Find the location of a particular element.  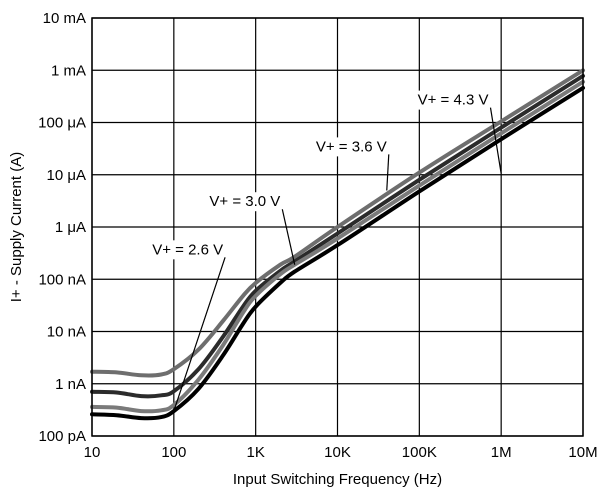

x-tick-label: 1K is located at coordinates (255, 452).